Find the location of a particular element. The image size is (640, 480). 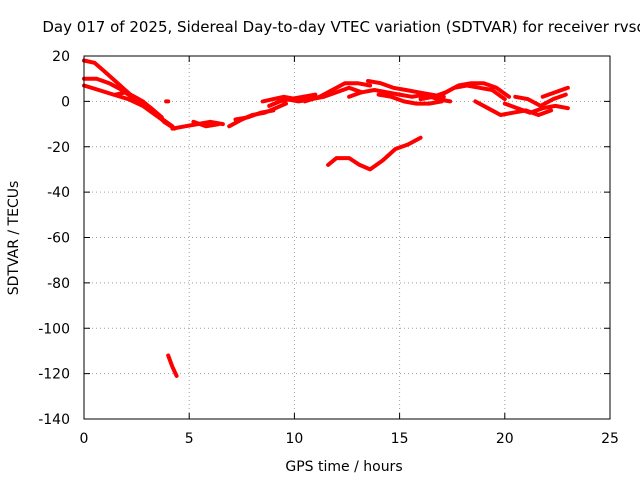

y-tick-label: -80 is located at coordinates (58, 284).